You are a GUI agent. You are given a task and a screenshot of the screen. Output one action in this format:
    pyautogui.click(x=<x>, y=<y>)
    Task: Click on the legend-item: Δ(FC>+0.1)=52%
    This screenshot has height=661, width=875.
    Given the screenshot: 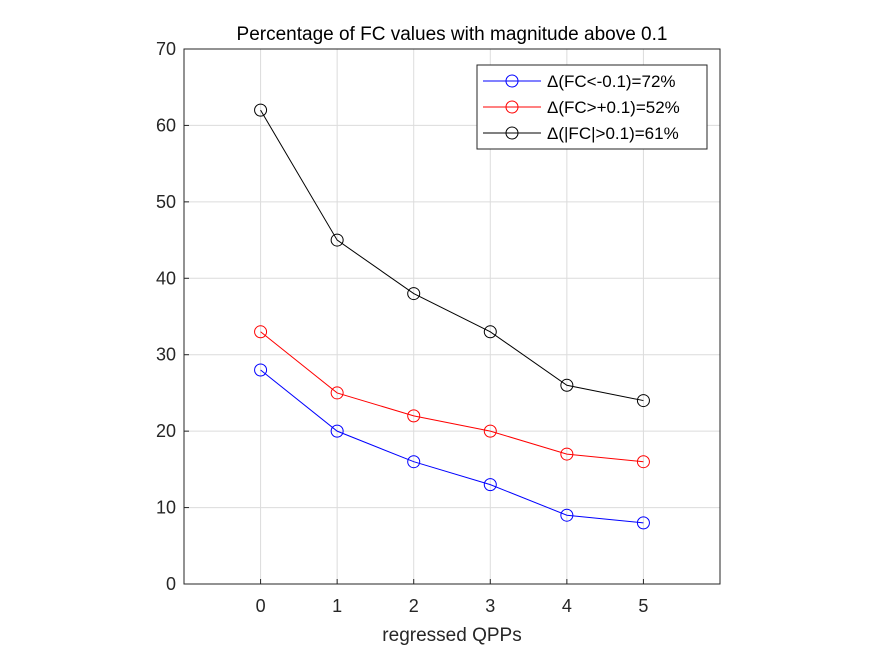 What is the action you would take?
    pyautogui.click(x=581, y=107)
    